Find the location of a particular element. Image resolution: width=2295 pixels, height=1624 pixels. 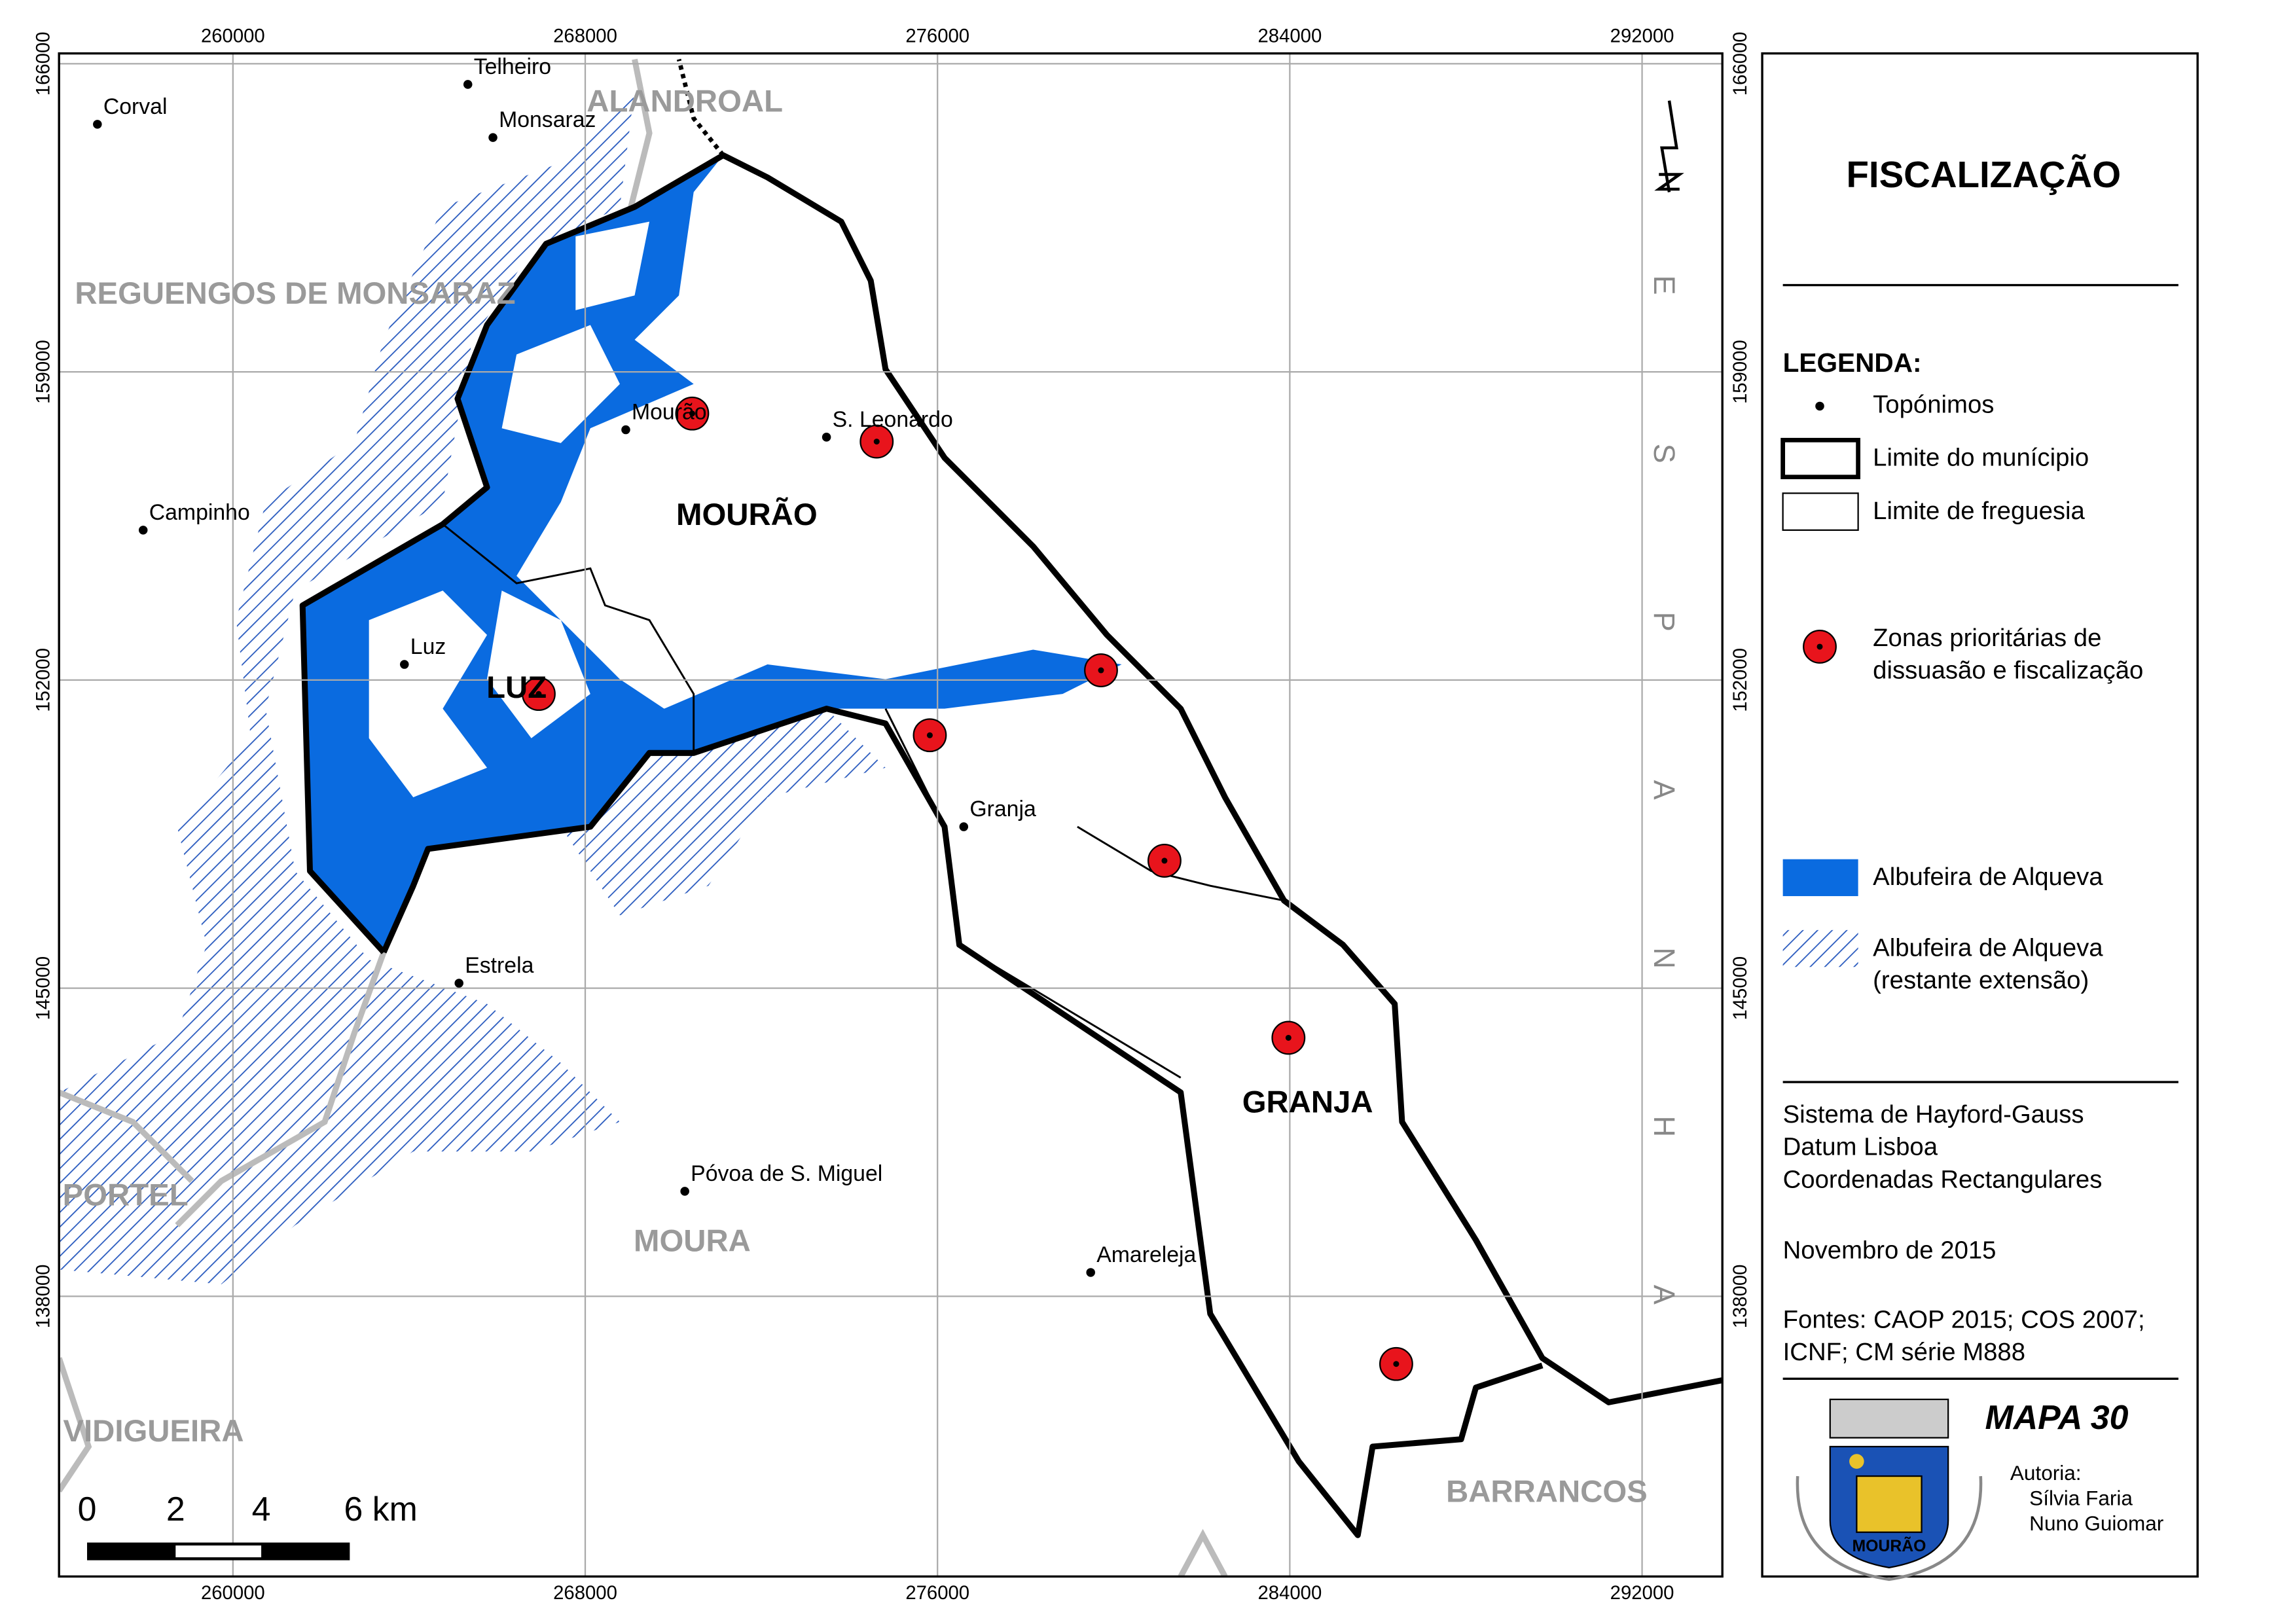

info-text: Datum Lisboa is located at coordinates (1860, 1147).